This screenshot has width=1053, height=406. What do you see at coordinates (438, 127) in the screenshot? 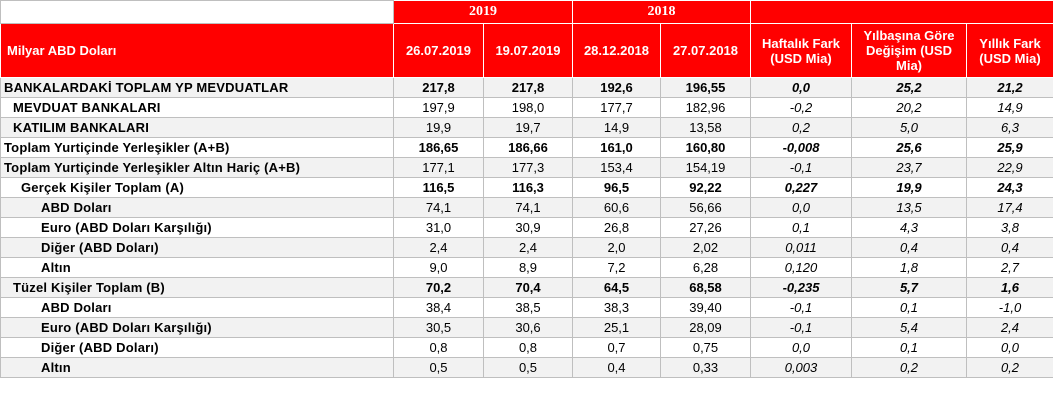
I see `value-cell: 19,9` at bounding box center [438, 127].